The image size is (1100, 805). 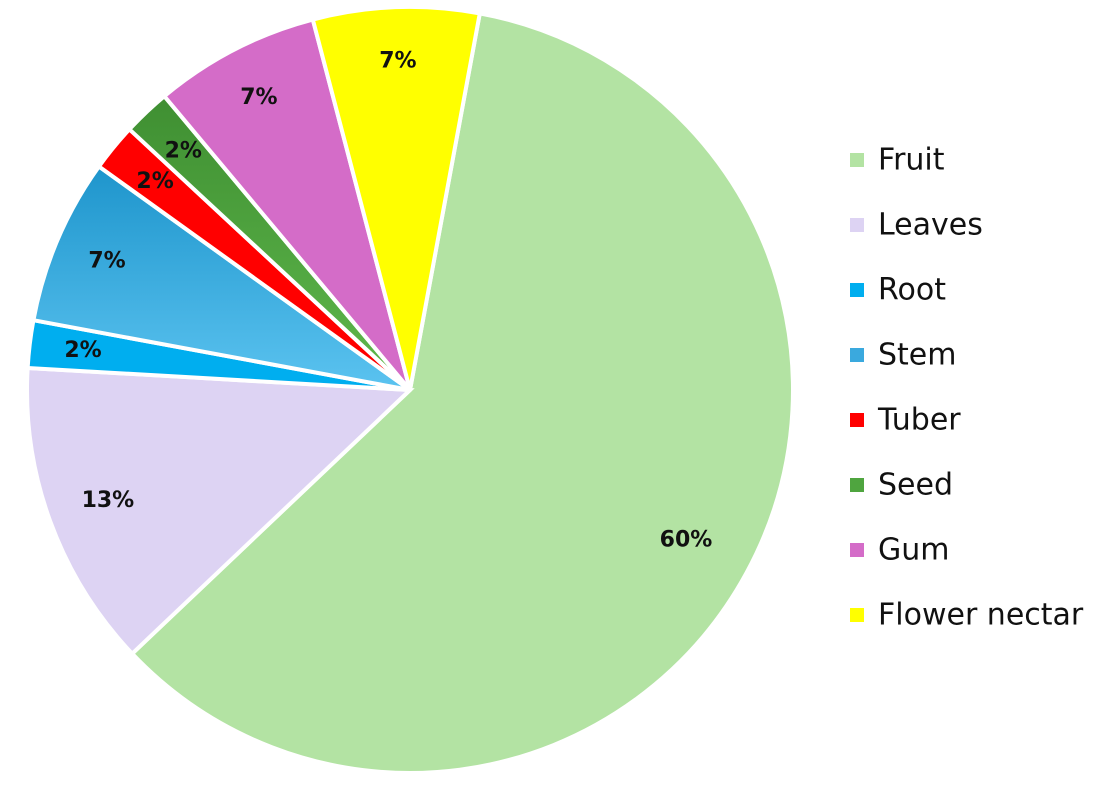 I want to click on legend-item-leaves: Leaves, so click(x=916, y=225).